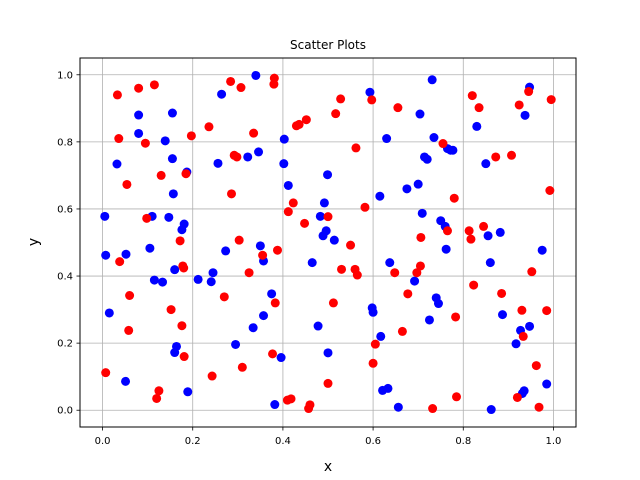 Image resolution: width=640 pixels, height=480 pixels. Describe the element at coordinates (65, 344) in the screenshot. I see `y-tick-label: 0.2` at that location.